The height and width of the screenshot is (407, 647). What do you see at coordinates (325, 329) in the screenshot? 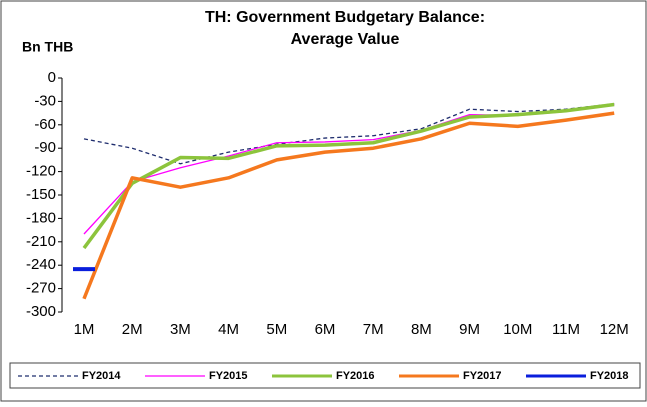
I see `x-tick-label: 6M` at bounding box center [325, 329].